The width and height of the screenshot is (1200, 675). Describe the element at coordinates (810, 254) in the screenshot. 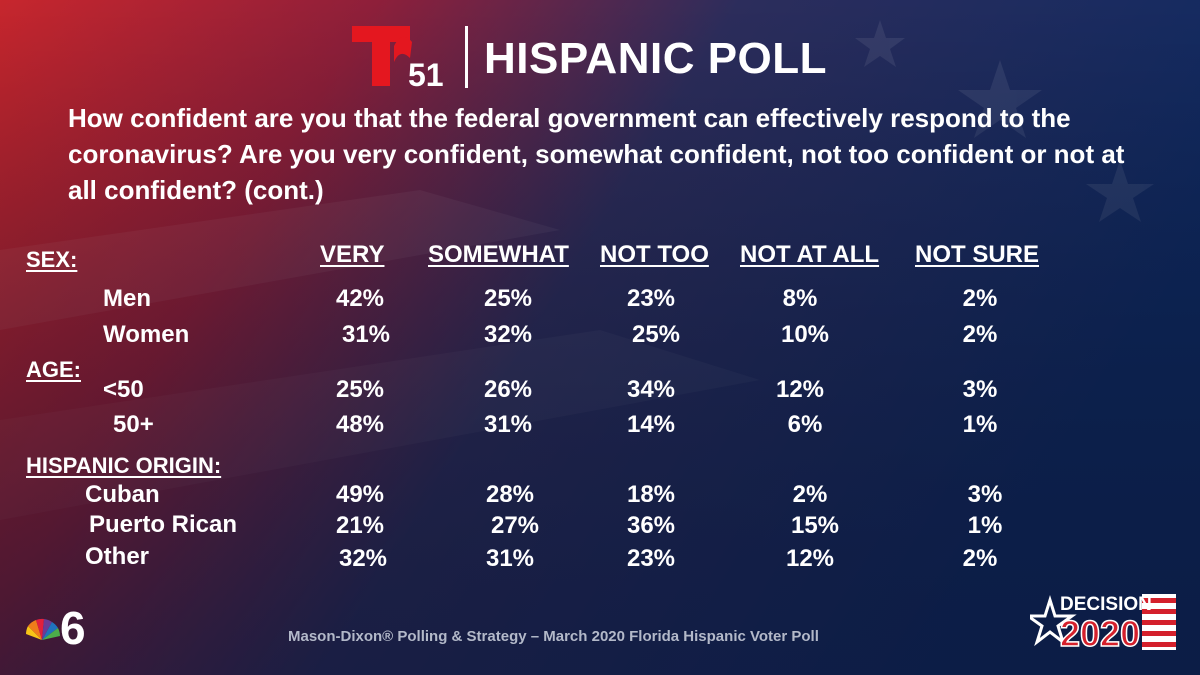

I see `col-header-not-at-all: NOT AT ALL` at that location.